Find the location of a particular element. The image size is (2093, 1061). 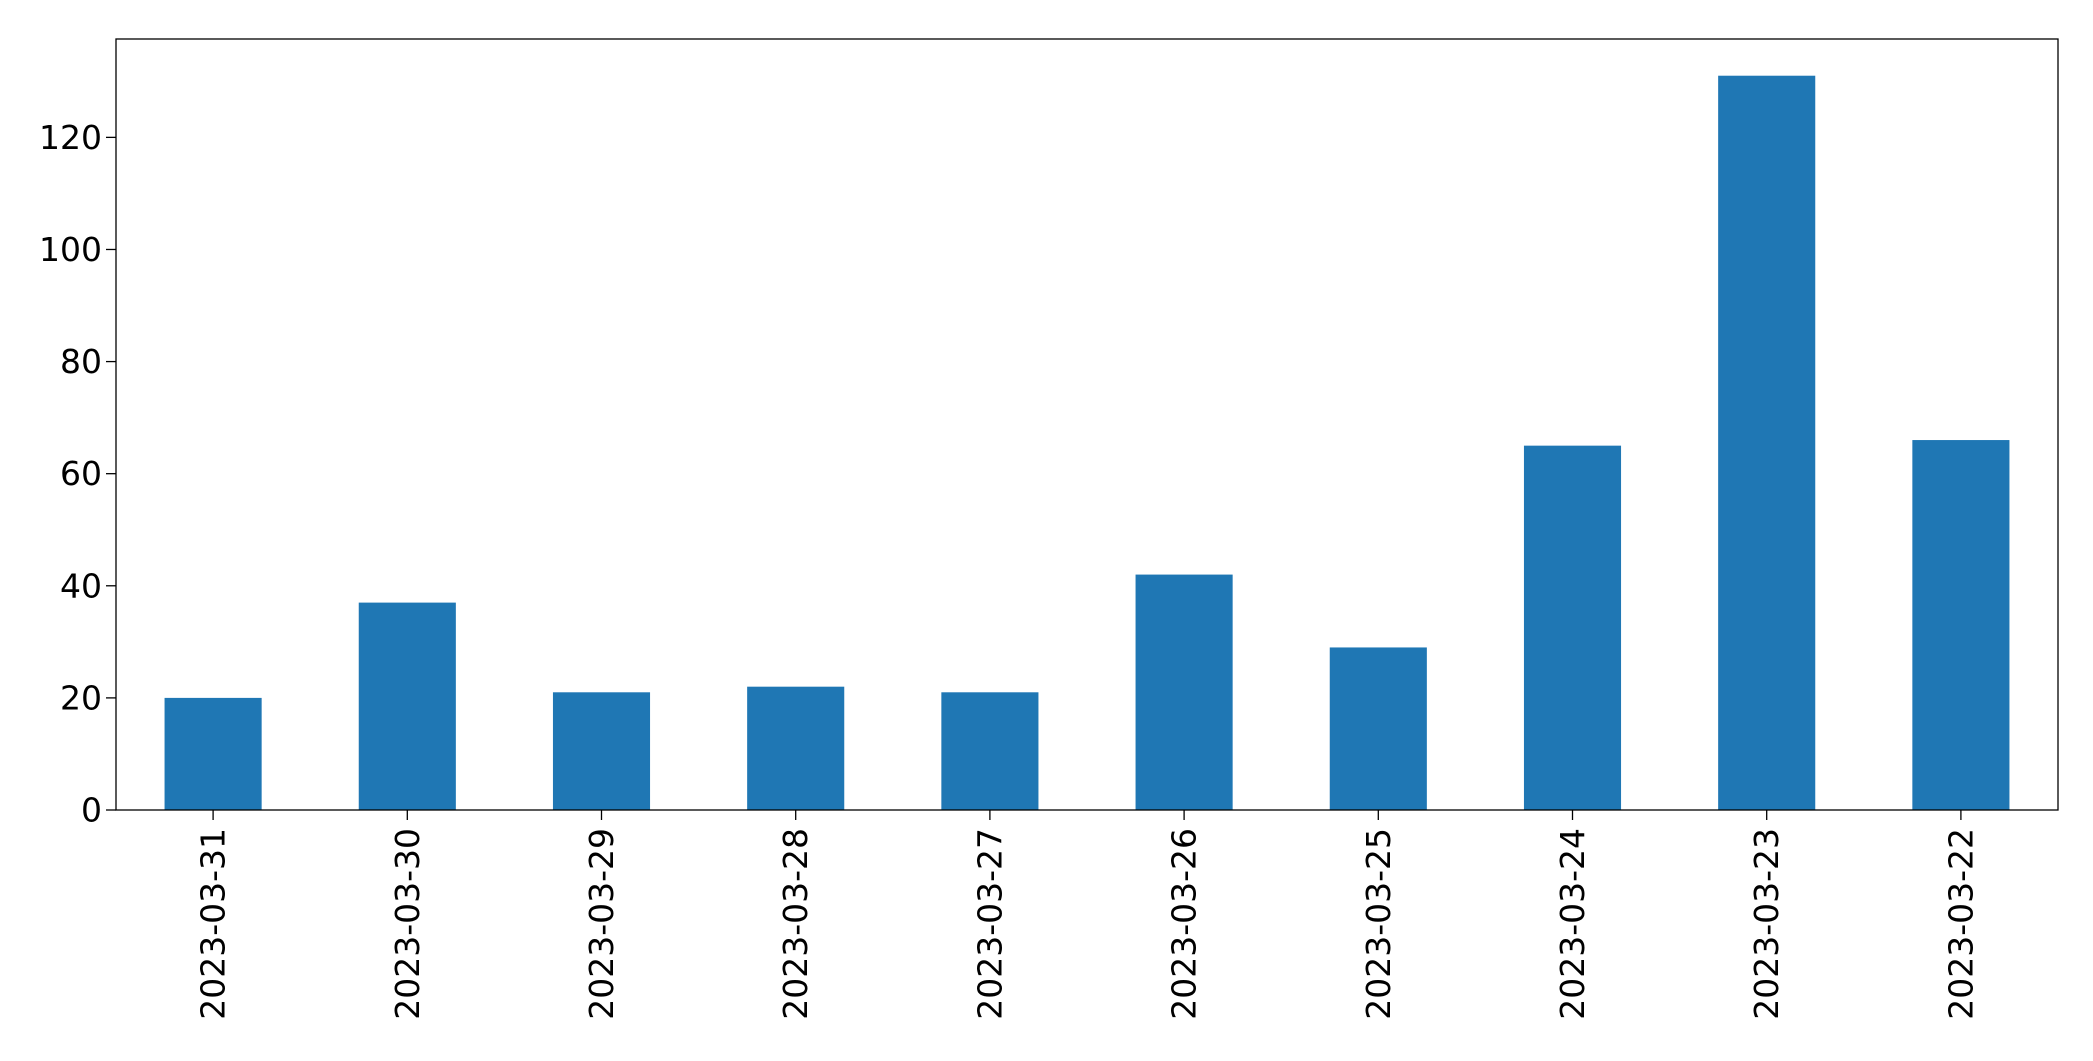

x-tick-label: 2023-03-23 is located at coordinates (1766, 924).